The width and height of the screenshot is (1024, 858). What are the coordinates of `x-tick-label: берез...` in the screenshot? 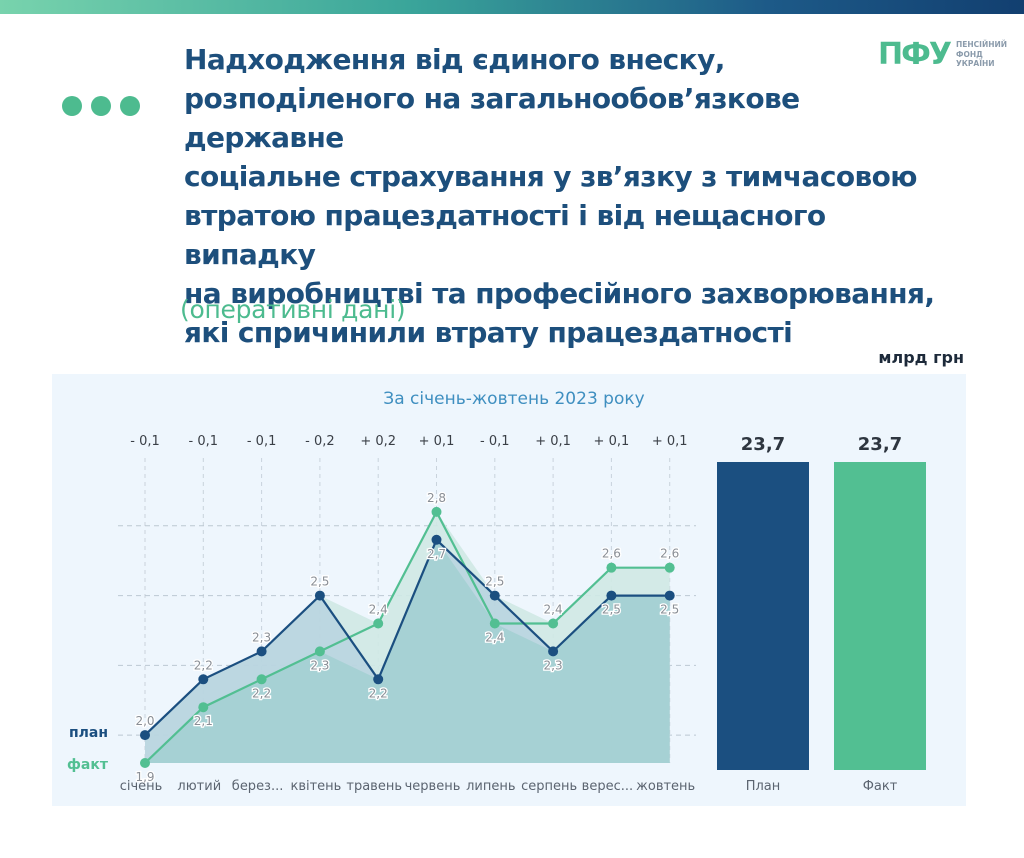 It's located at (258, 786).